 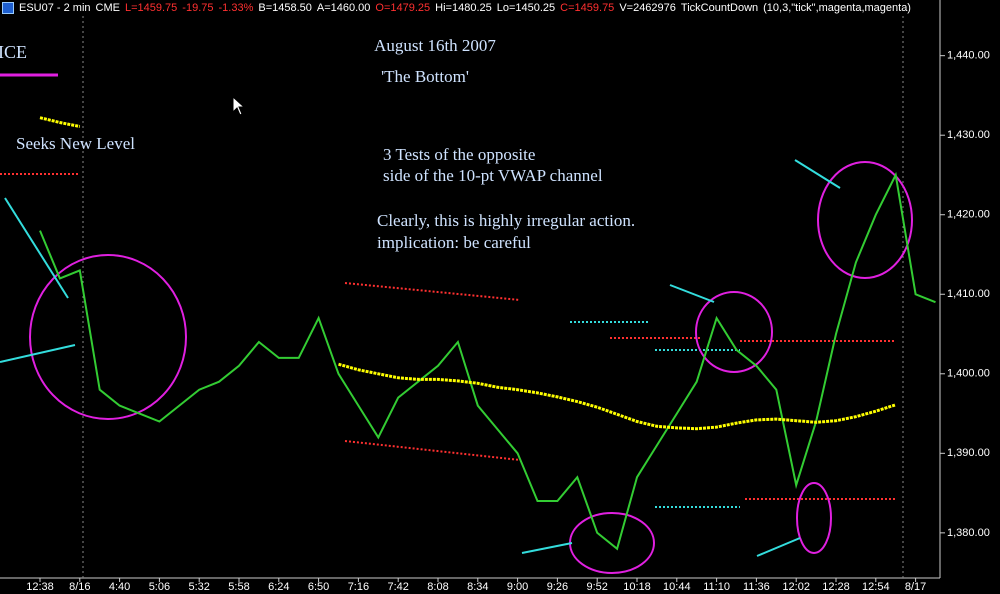 What do you see at coordinates (477, 587) in the screenshot?
I see `x-tick-label: 8:34` at bounding box center [477, 587].